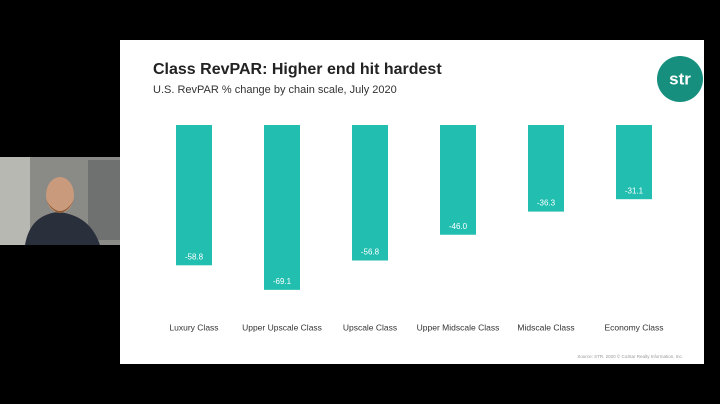 This screenshot has height=404, width=720. What do you see at coordinates (370, 252) in the screenshot?
I see `bar-value-label: -56.8` at bounding box center [370, 252].